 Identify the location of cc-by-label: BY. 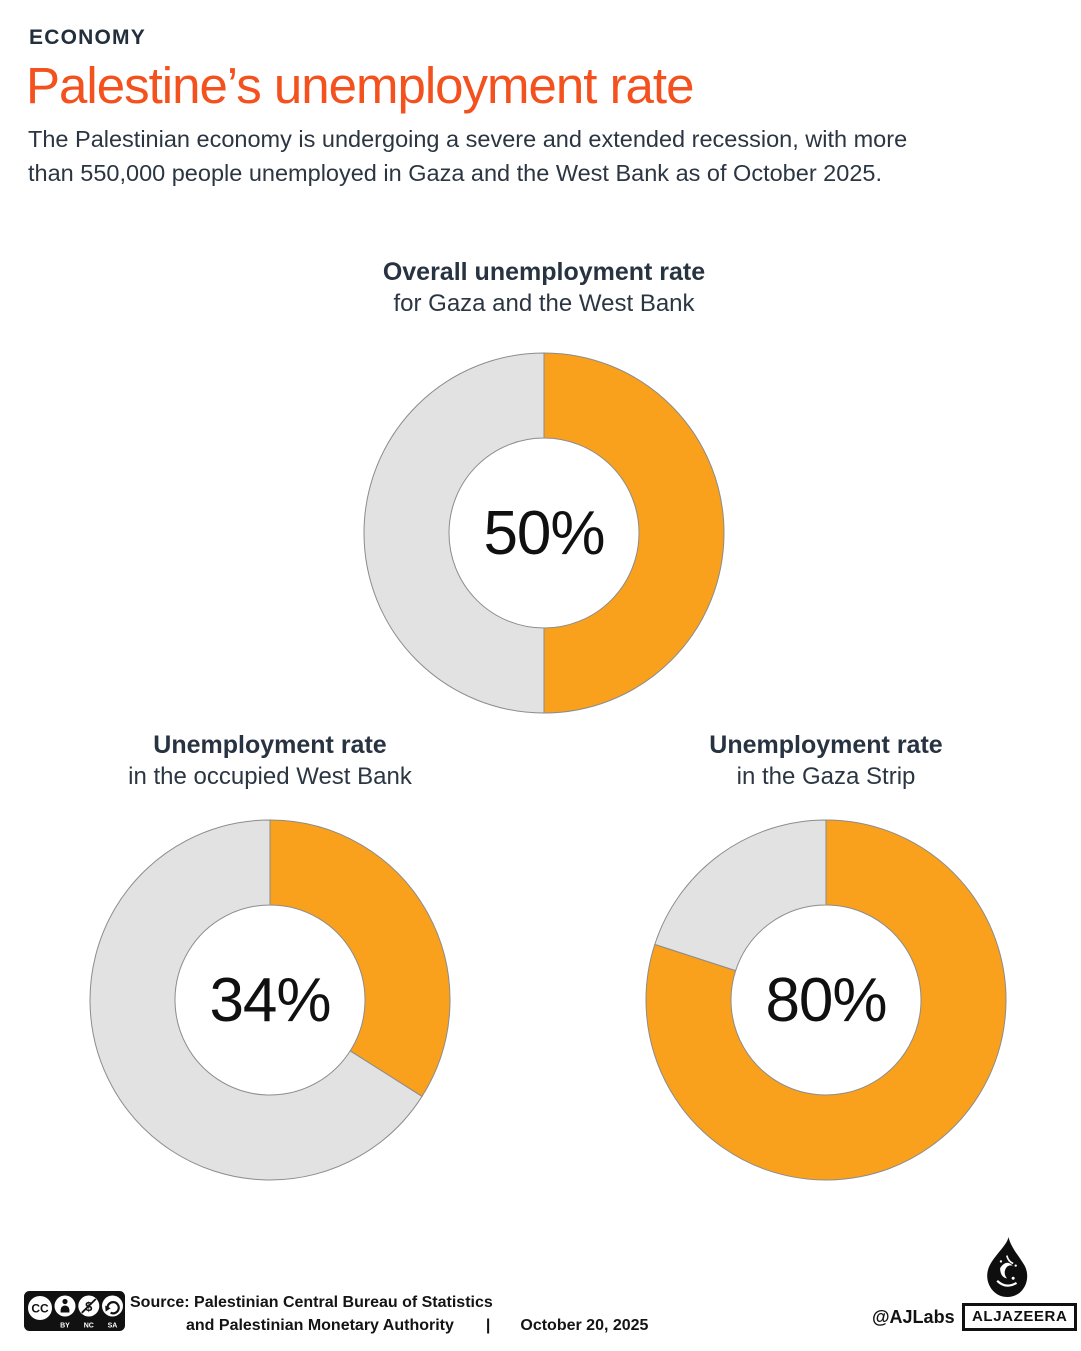
(65, 1326).